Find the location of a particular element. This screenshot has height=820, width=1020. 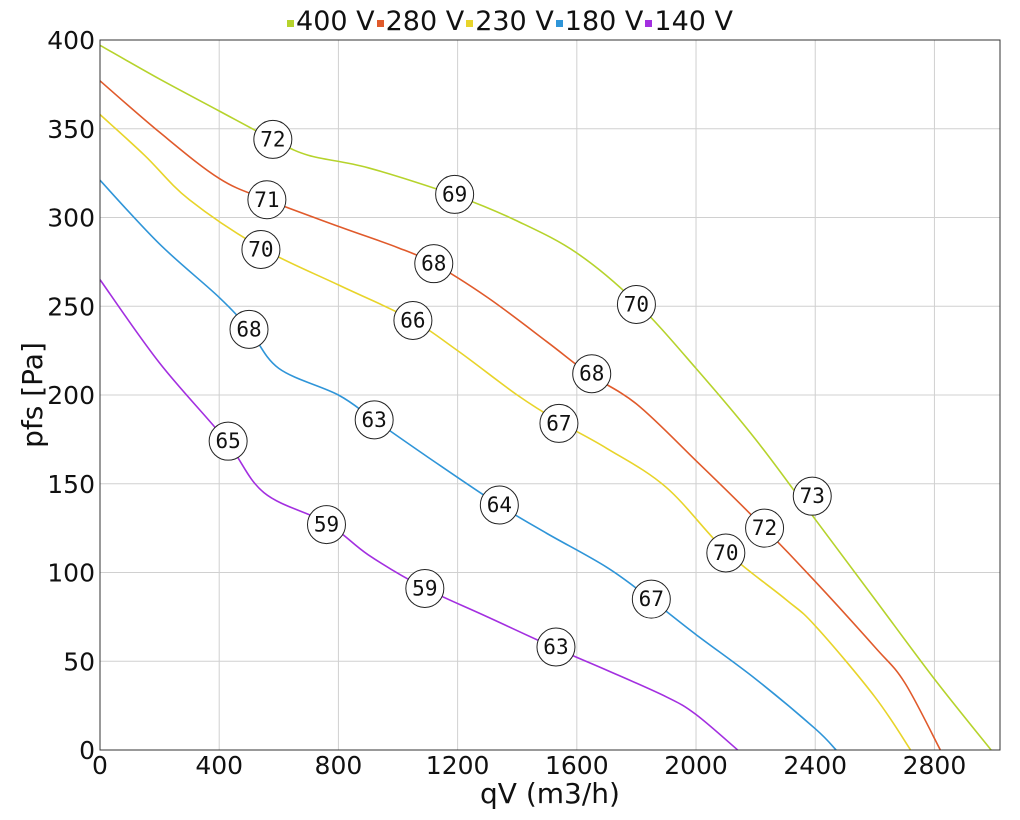

y-tick-label: 50 is located at coordinates (79, 661).